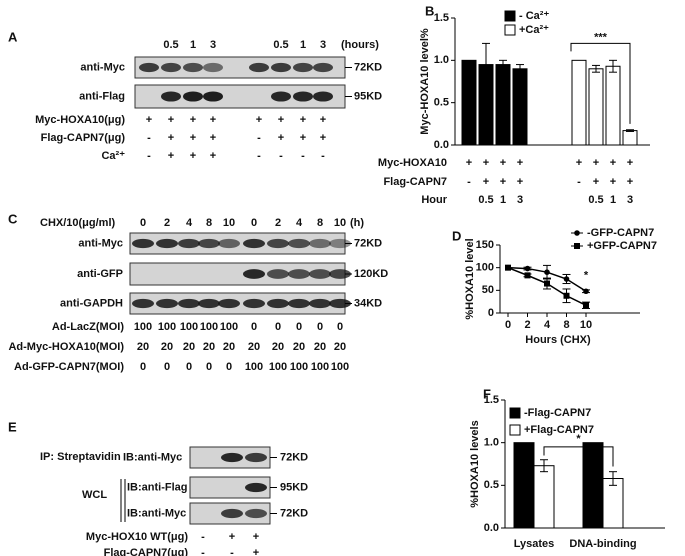  I want to click on significance-bracket, so click(600, 83).